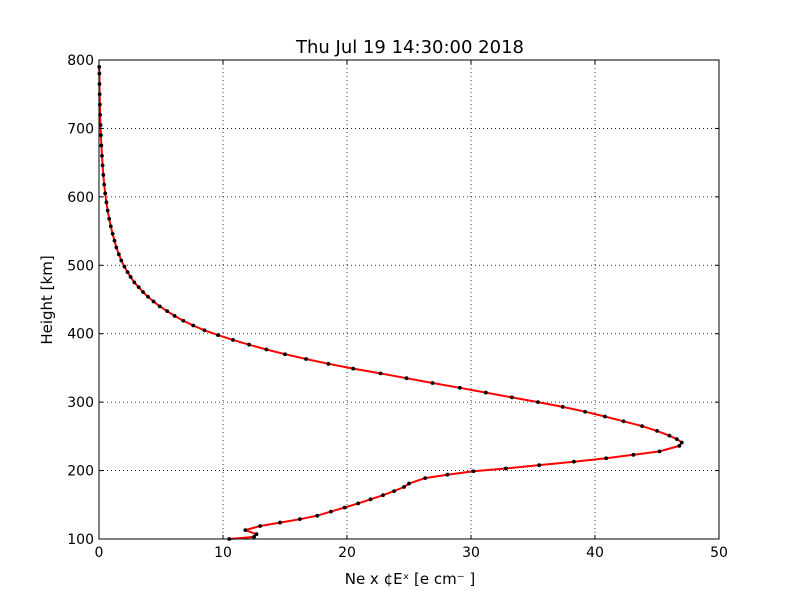  Describe the element at coordinates (223, 553) in the screenshot. I see `x-tick-label: 10` at that location.